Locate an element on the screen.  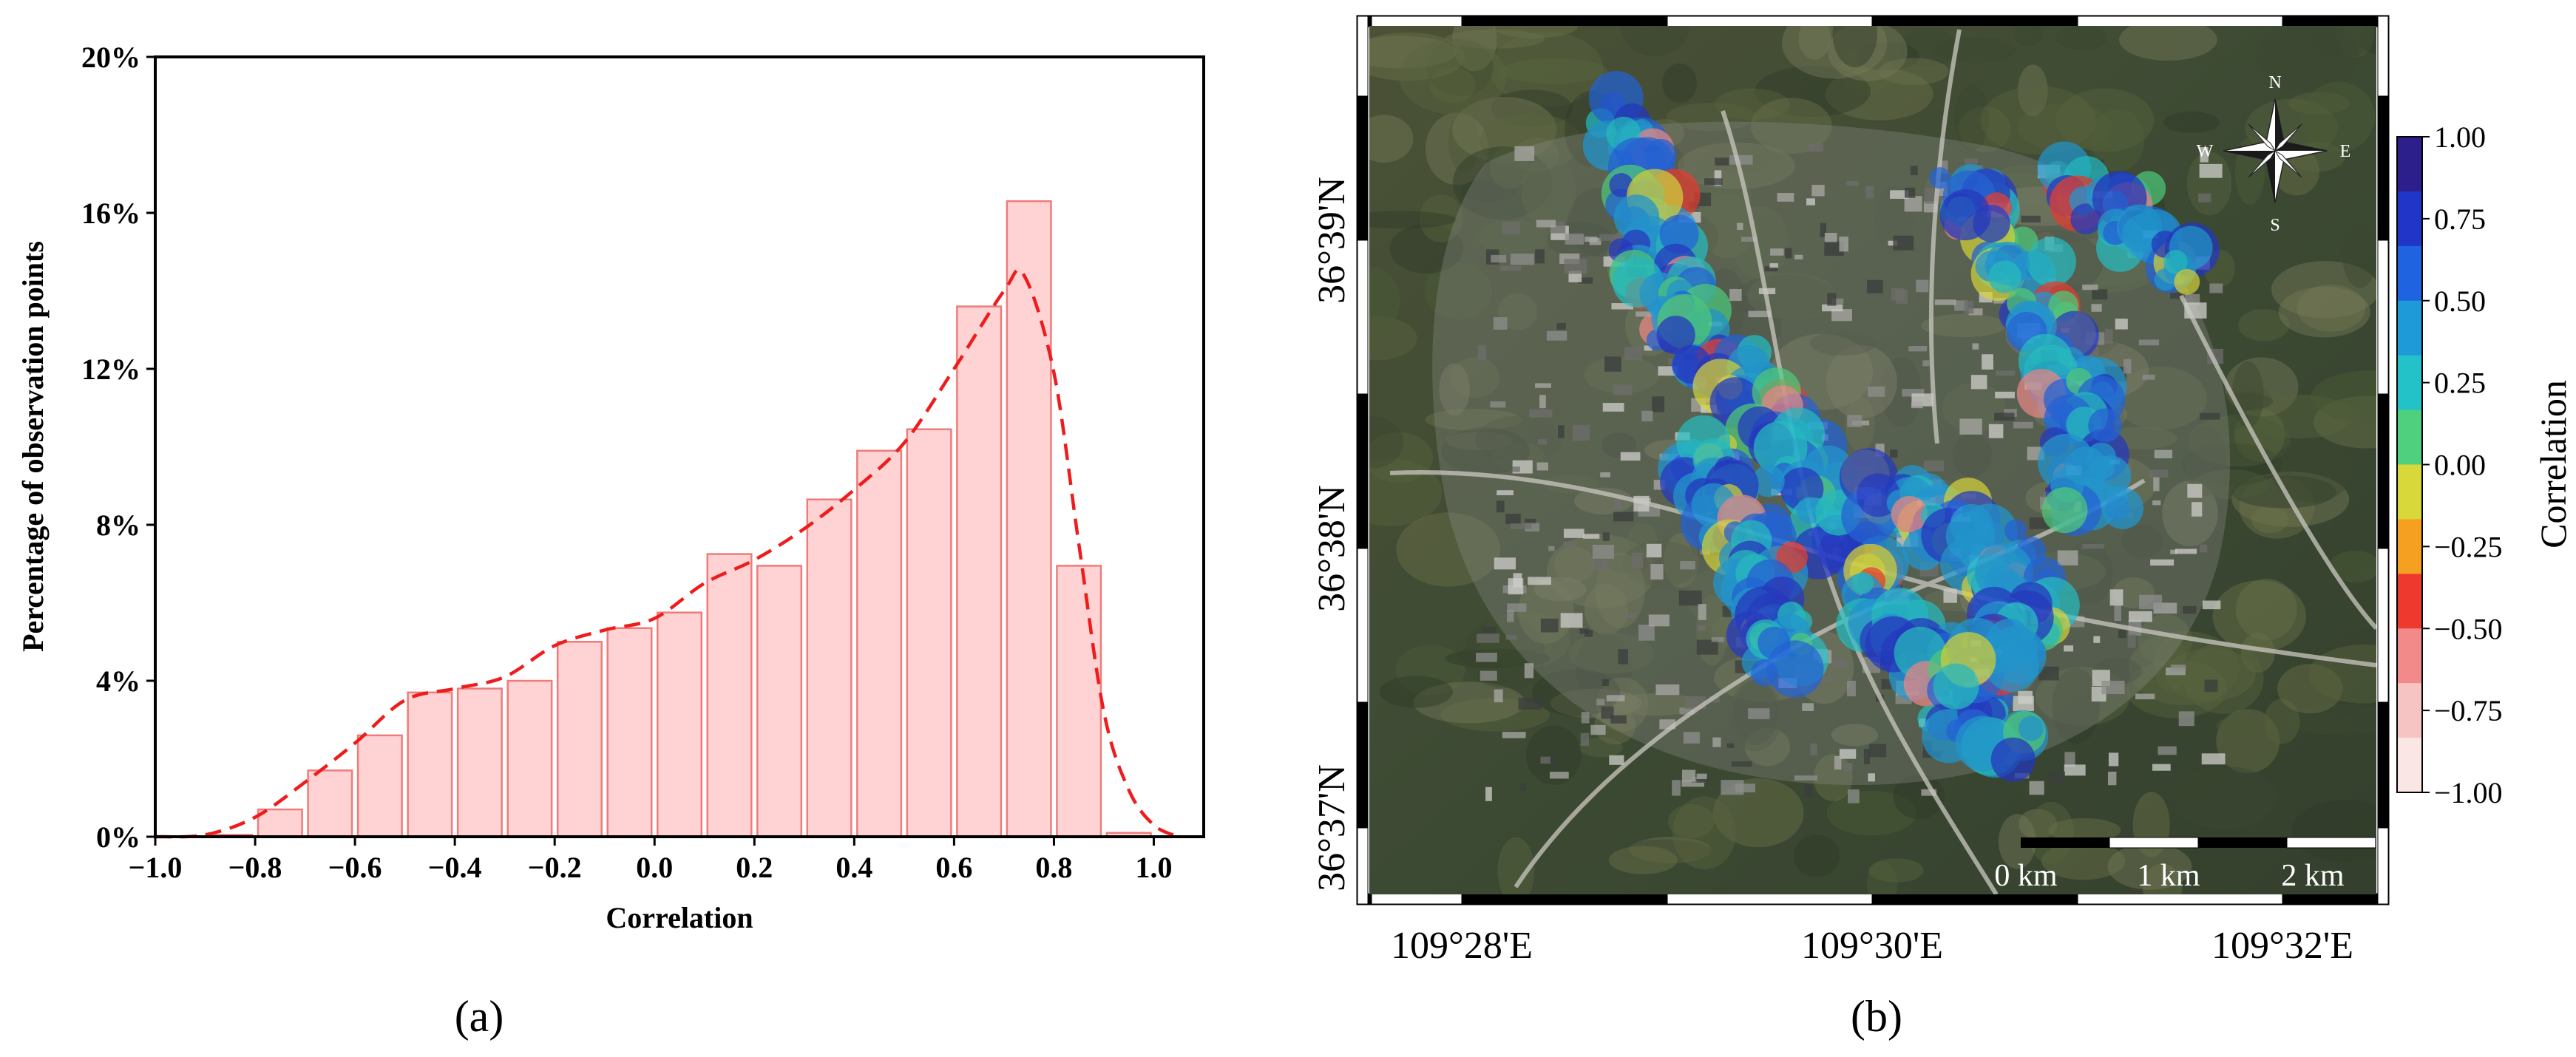
panel-label-a: (a) is located at coordinates (479, 1016).